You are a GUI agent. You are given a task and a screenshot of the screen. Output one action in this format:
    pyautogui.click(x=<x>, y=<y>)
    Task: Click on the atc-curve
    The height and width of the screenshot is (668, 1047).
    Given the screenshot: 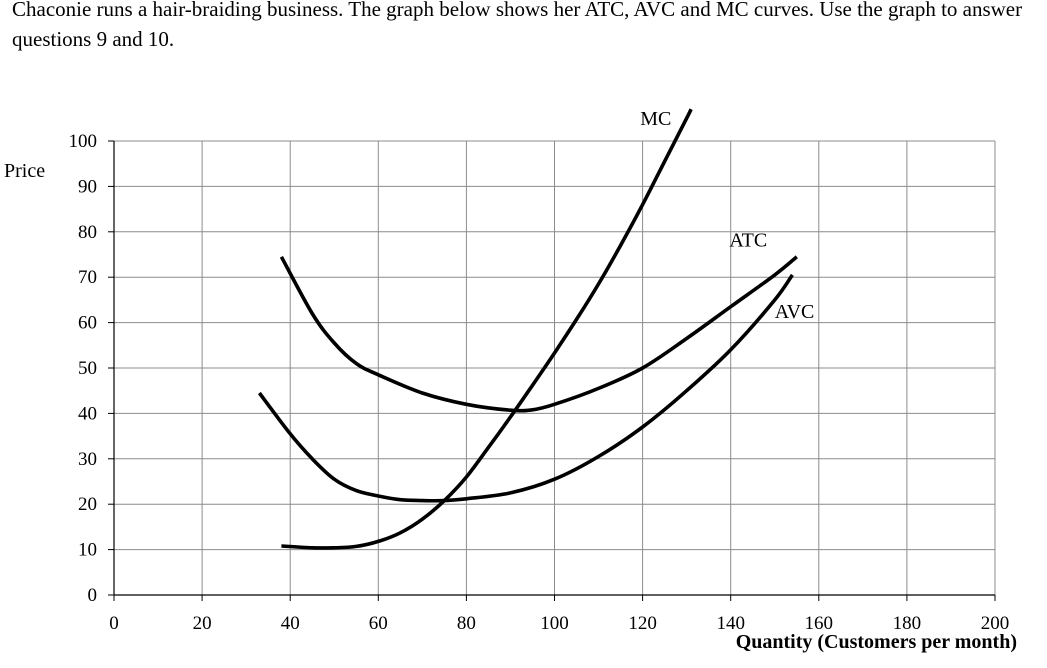 What is the action you would take?
    pyautogui.click(x=538, y=334)
    